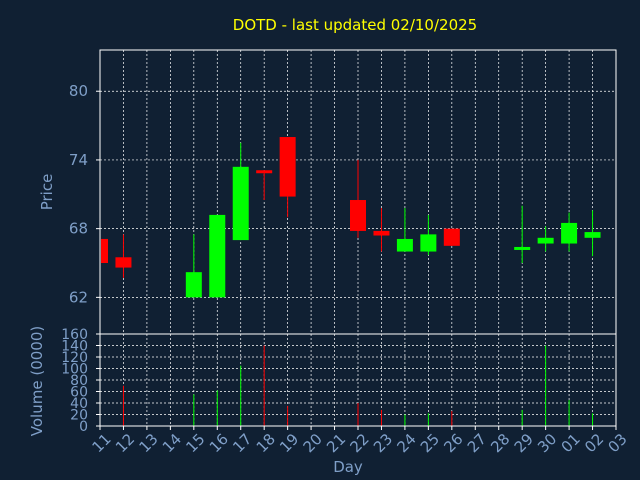 Image resolution: width=640 pixels, height=480 pixels. I want to click on x-tick-label: 13, so click(148, 443).